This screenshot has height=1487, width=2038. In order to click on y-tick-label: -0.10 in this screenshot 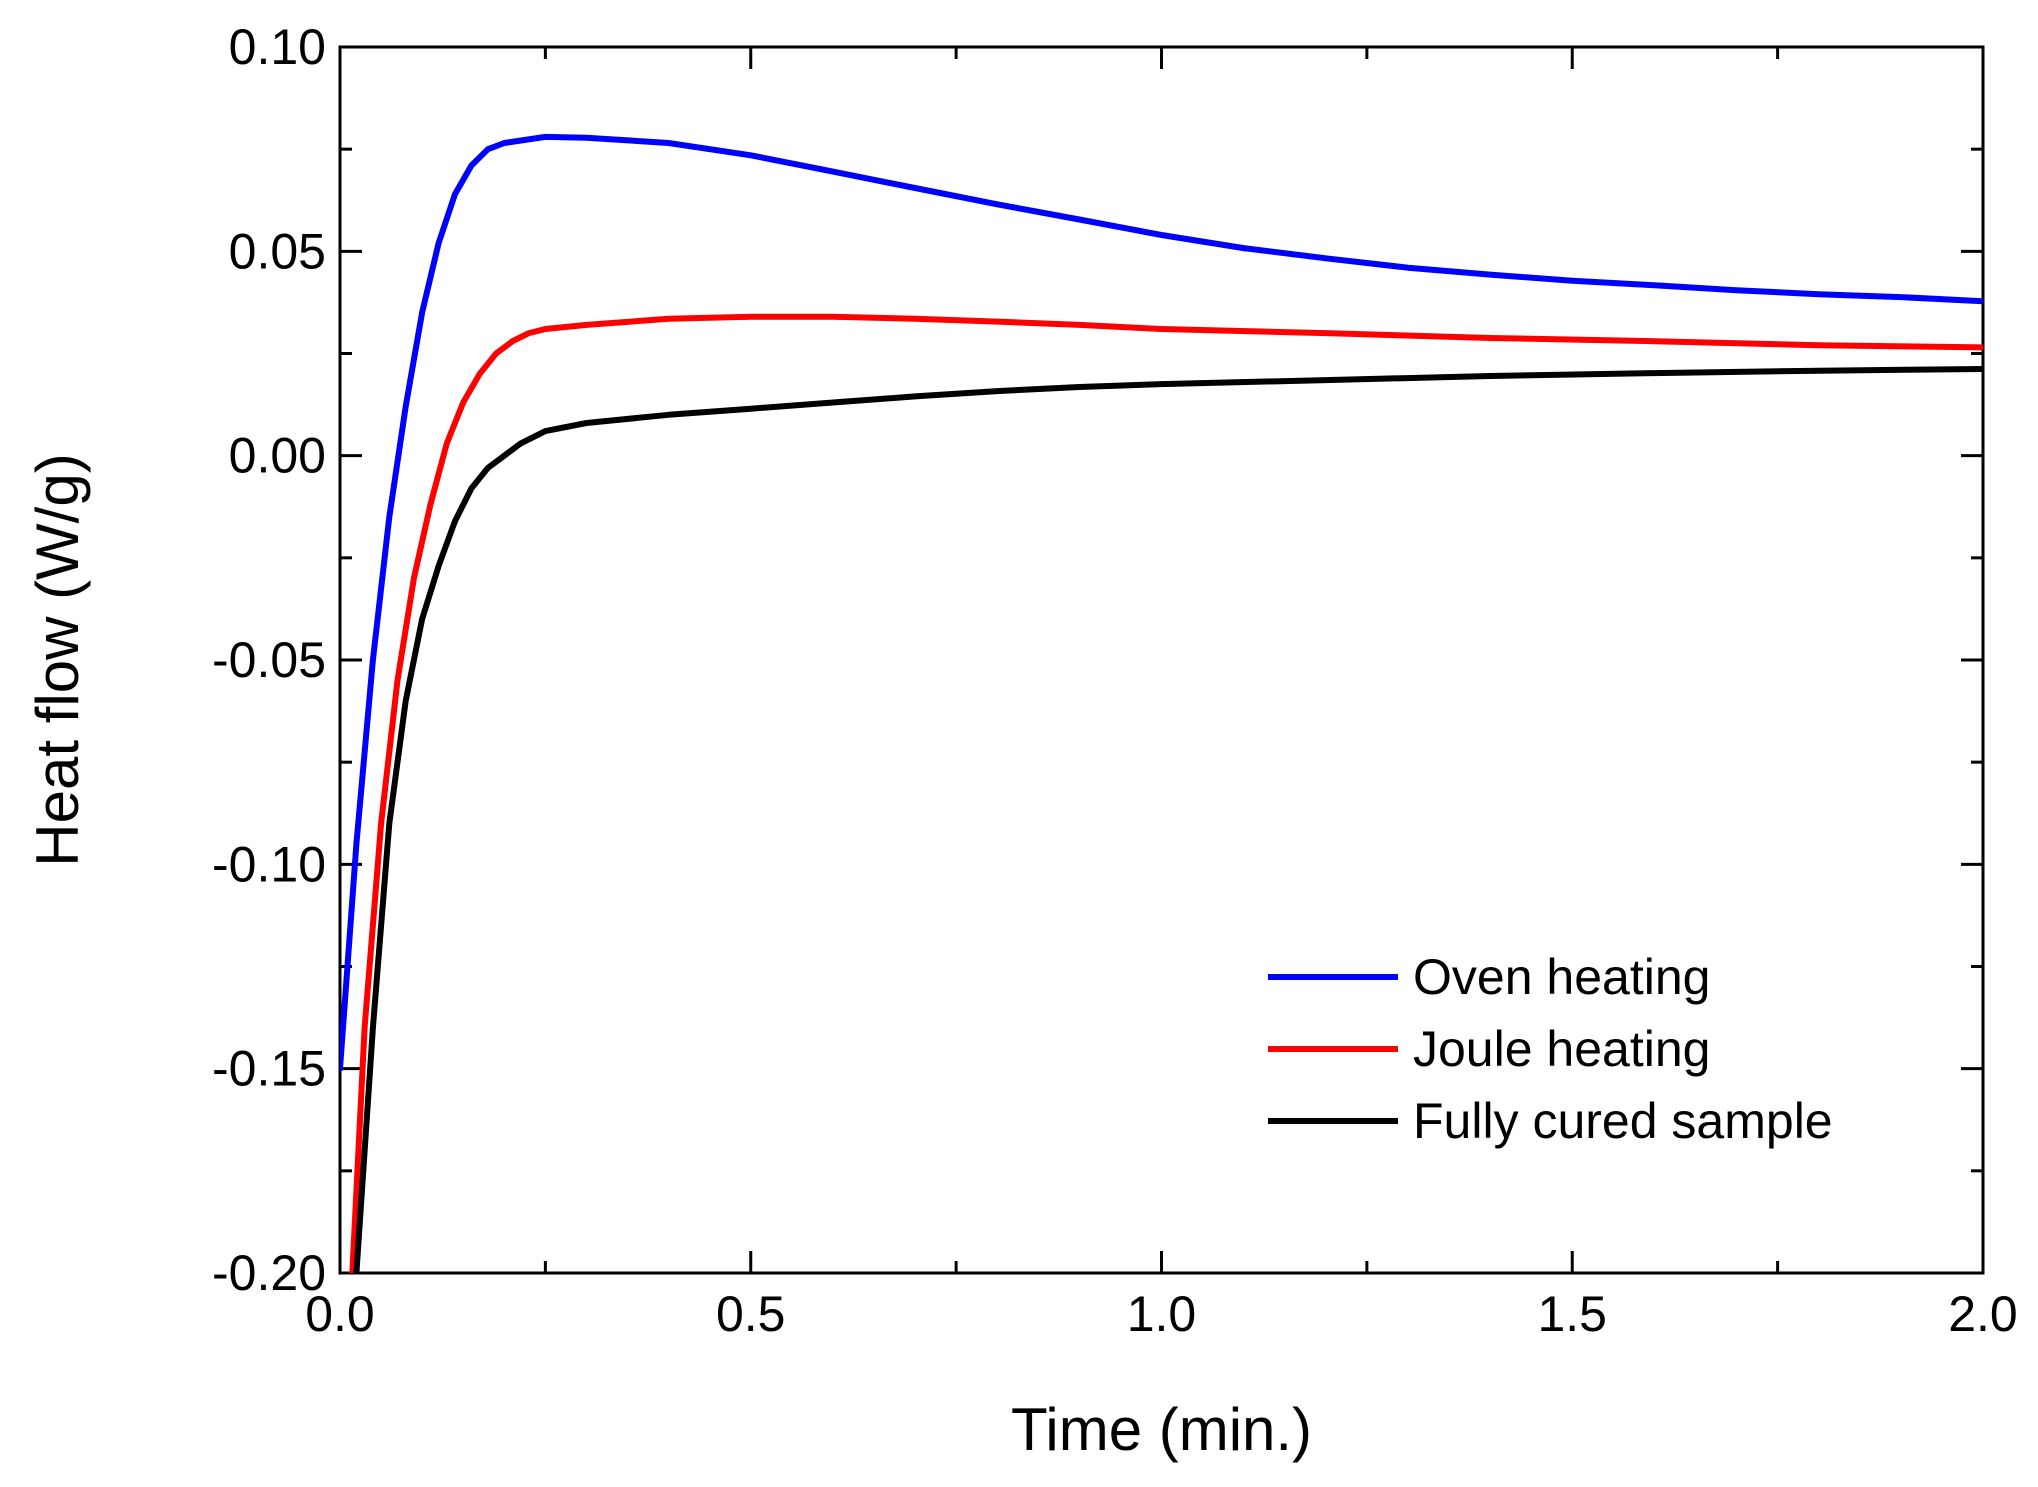, I will do `click(269, 864)`.